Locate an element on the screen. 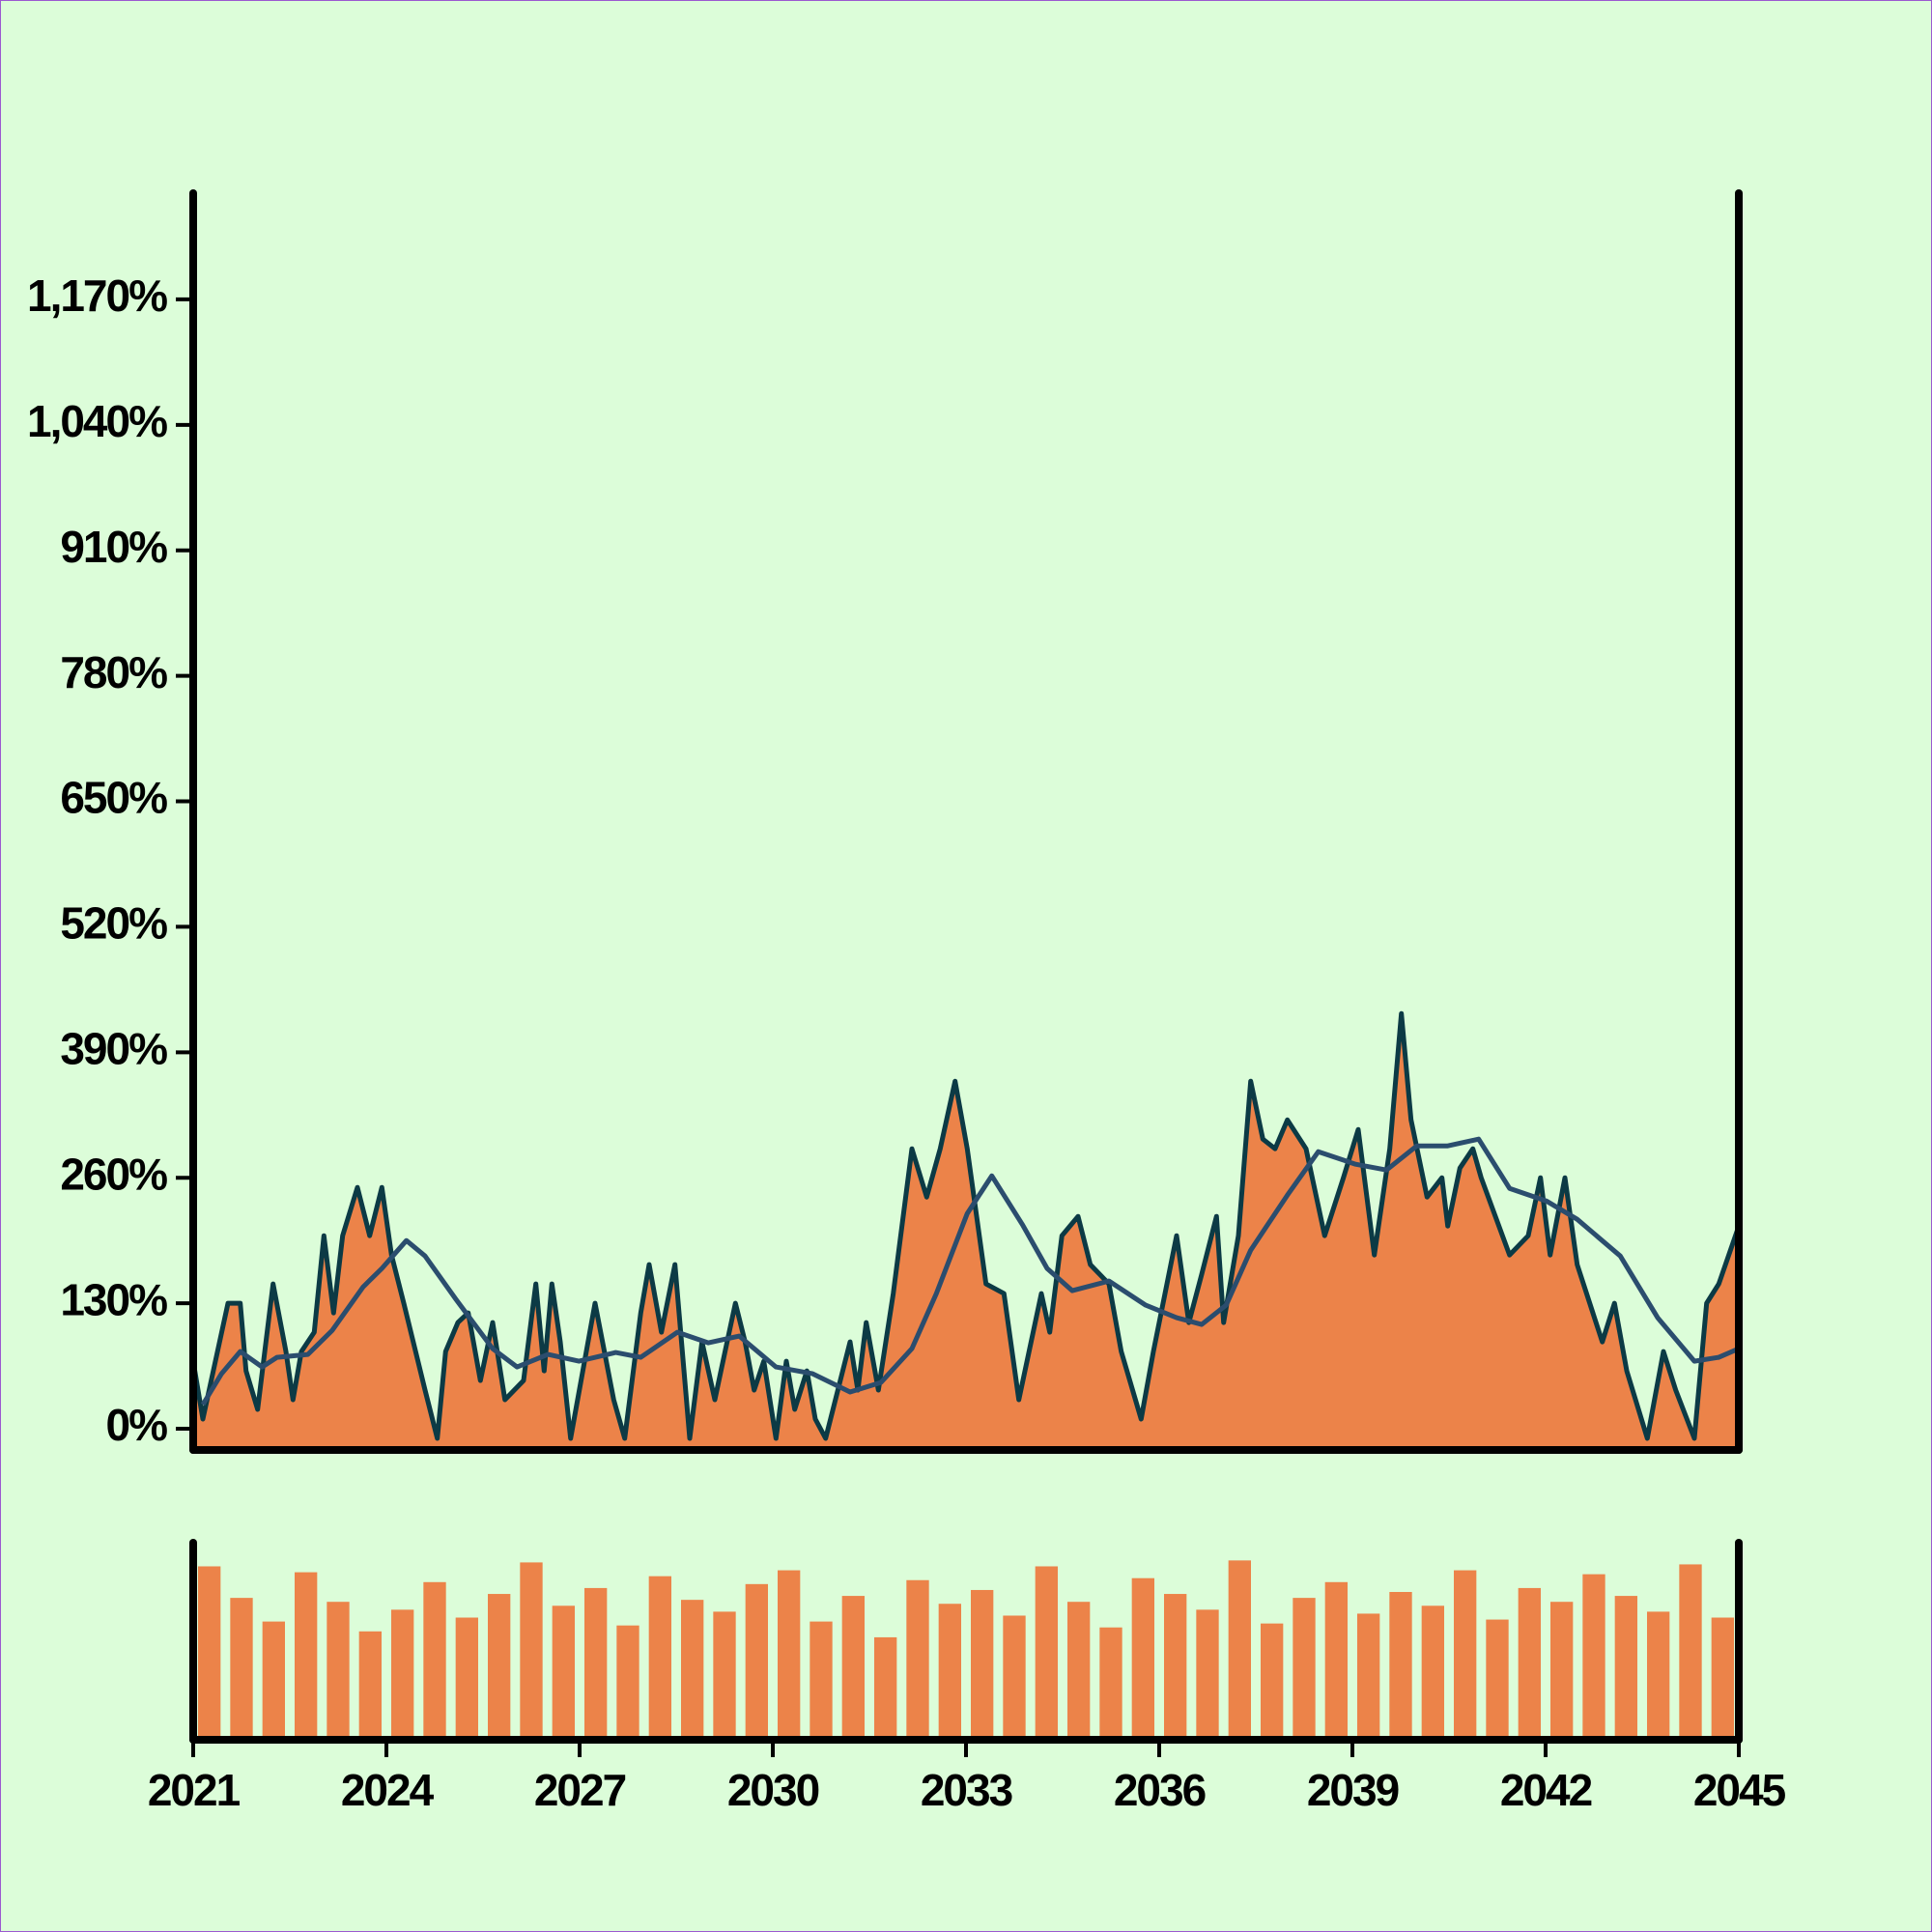 The image size is (1932, 1932). y-tick-label: 520% is located at coordinates (113, 923).